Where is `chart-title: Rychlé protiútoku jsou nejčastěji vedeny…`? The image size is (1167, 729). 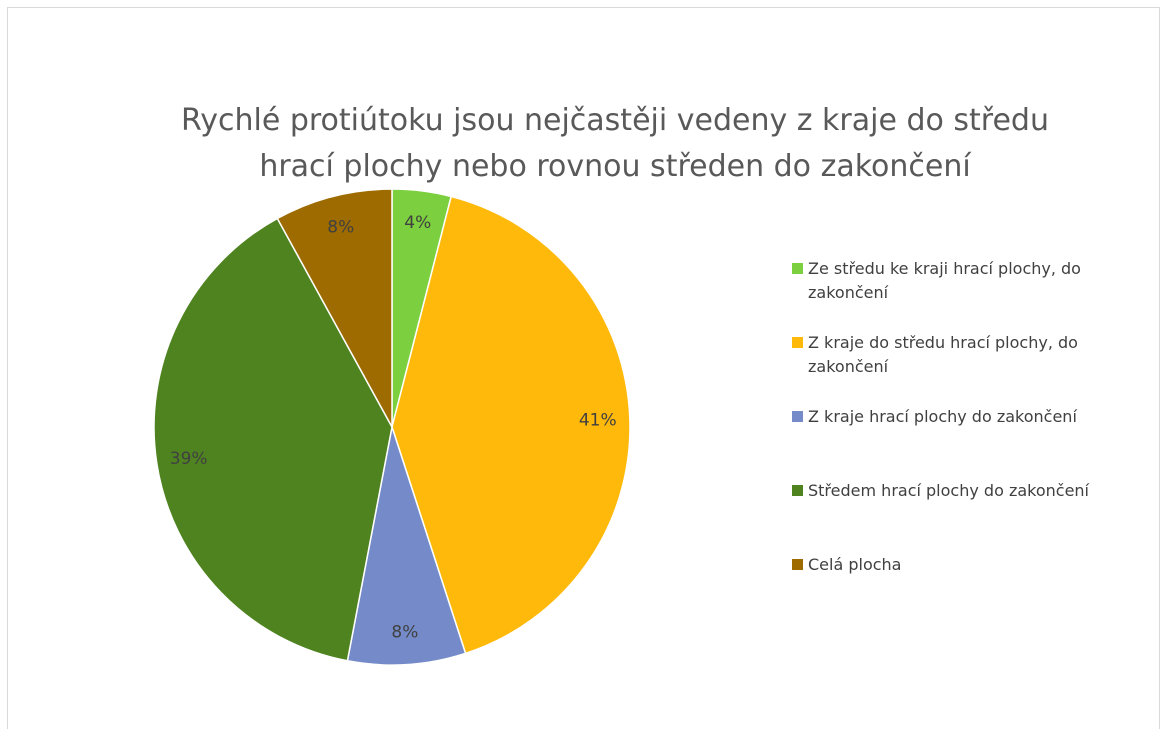 chart-title: Rychlé protiútoku jsou nejčastěji vedeny… is located at coordinates (615, 143).